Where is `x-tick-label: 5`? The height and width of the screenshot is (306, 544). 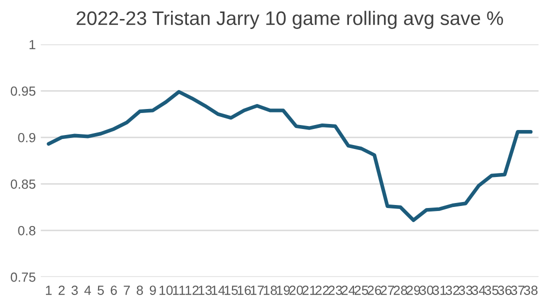 x-tick-label: 5 is located at coordinates (101, 290).